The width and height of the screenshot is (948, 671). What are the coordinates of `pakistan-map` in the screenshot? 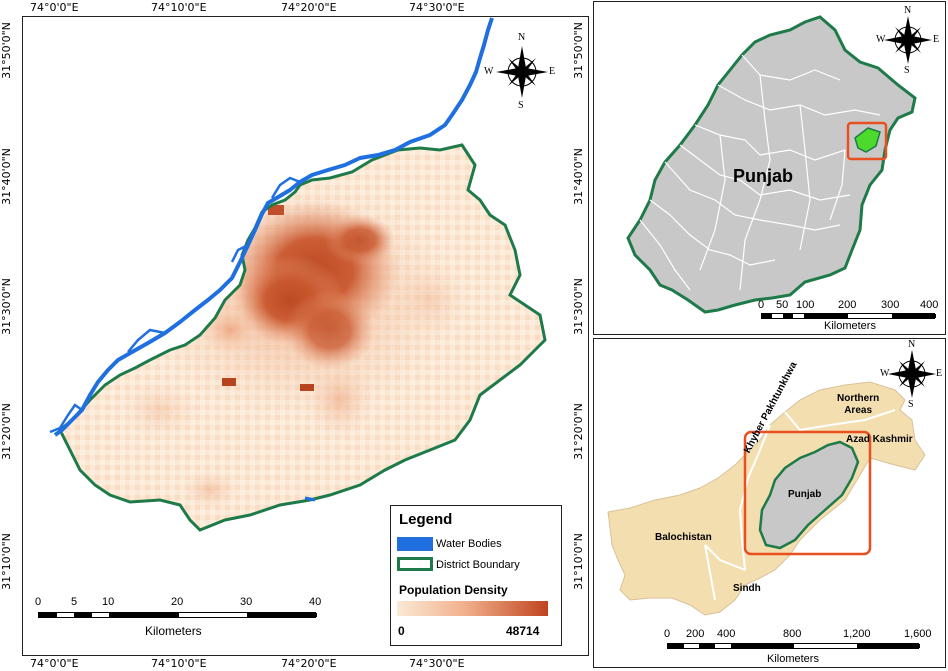 It's located at (771, 483).